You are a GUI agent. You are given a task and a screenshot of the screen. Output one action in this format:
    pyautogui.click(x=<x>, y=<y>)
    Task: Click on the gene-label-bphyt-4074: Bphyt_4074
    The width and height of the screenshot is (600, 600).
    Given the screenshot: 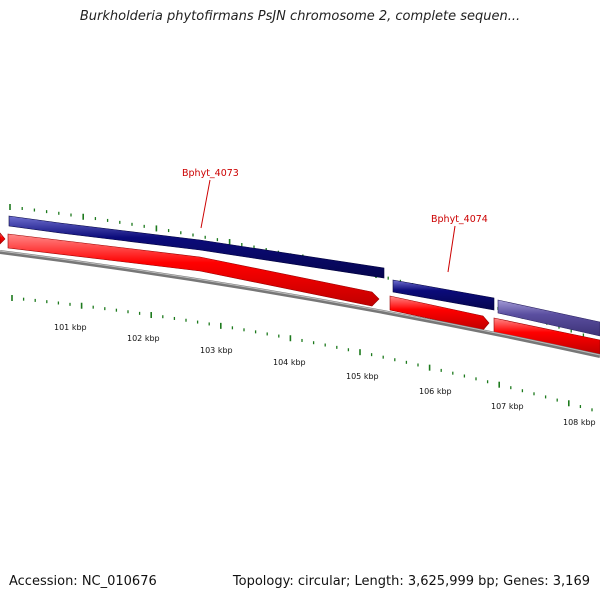 What is the action you would take?
    pyautogui.click(x=459, y=219)
    